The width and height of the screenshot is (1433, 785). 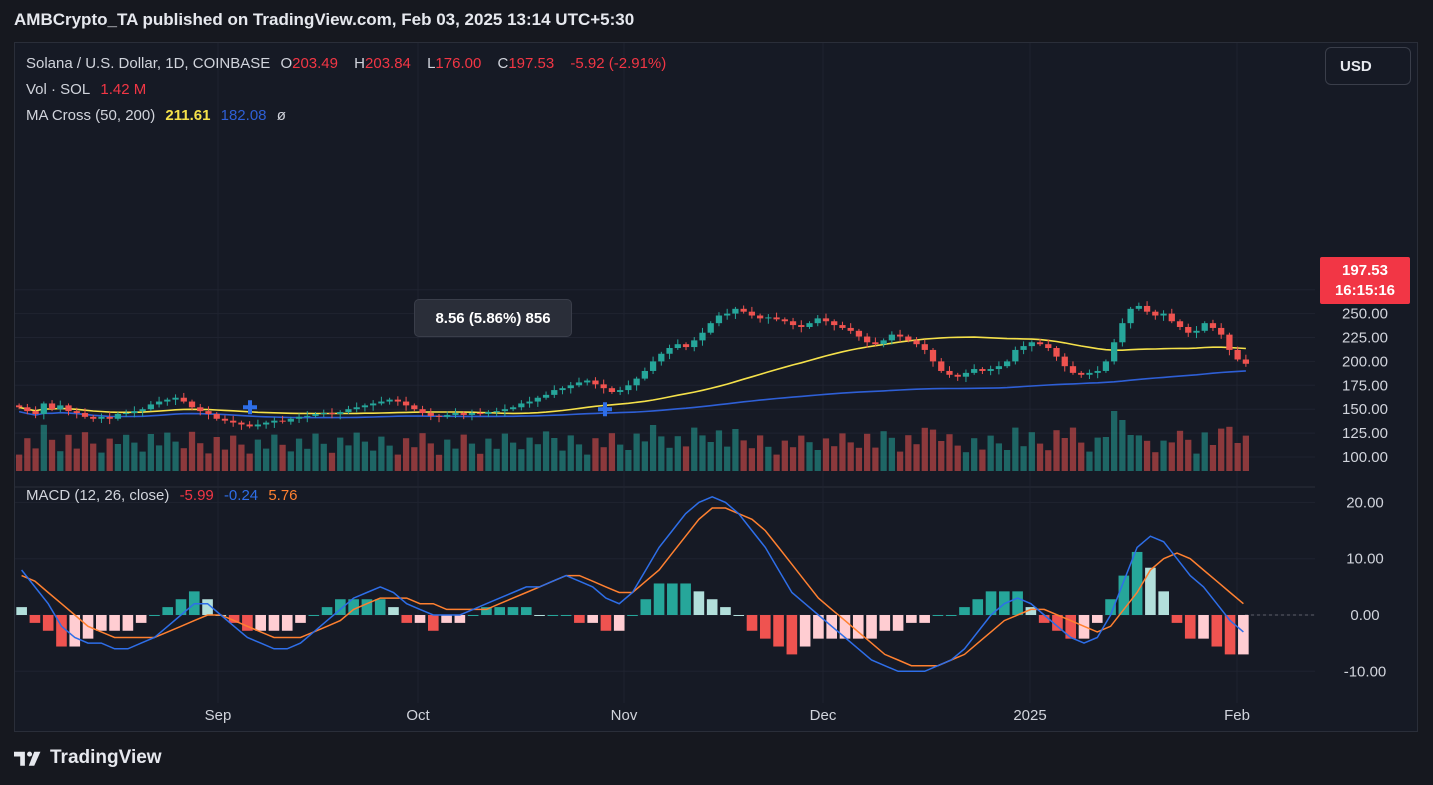 I want to click on brand: TradingView, so click(x=88, y=758).